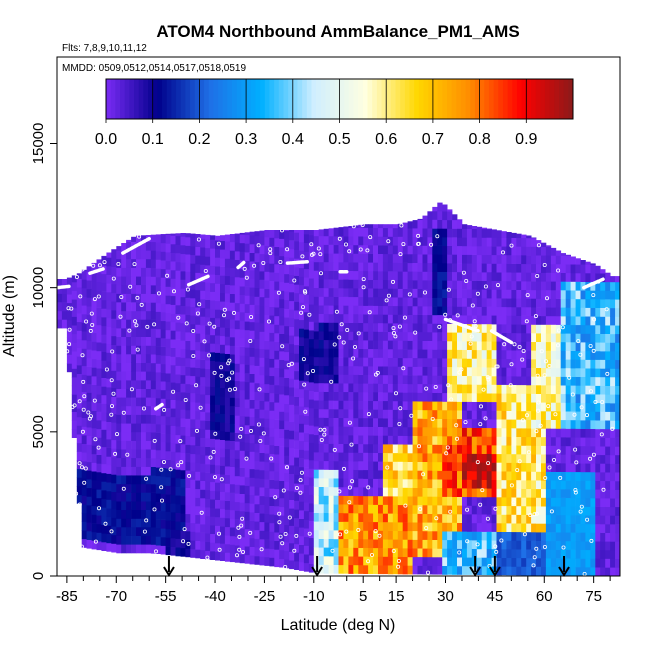 Image resolution: width=650 pixels, height=650 pixels. What do you see at coordinates (403, 99) in the screenshot?
I see `colorbar-swatch` at bounding box center [403, 99].